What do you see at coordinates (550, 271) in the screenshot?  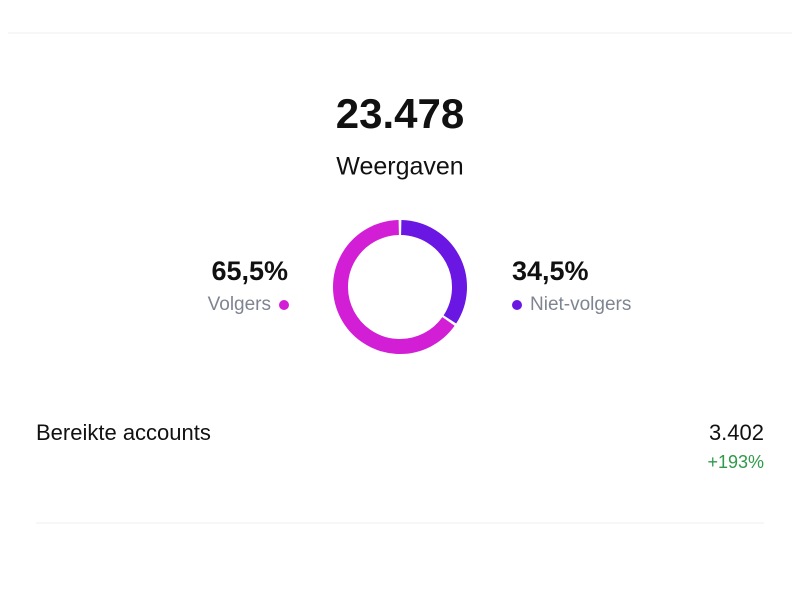 I see `share-label: 34,5%` at bounding box center [550, 271].